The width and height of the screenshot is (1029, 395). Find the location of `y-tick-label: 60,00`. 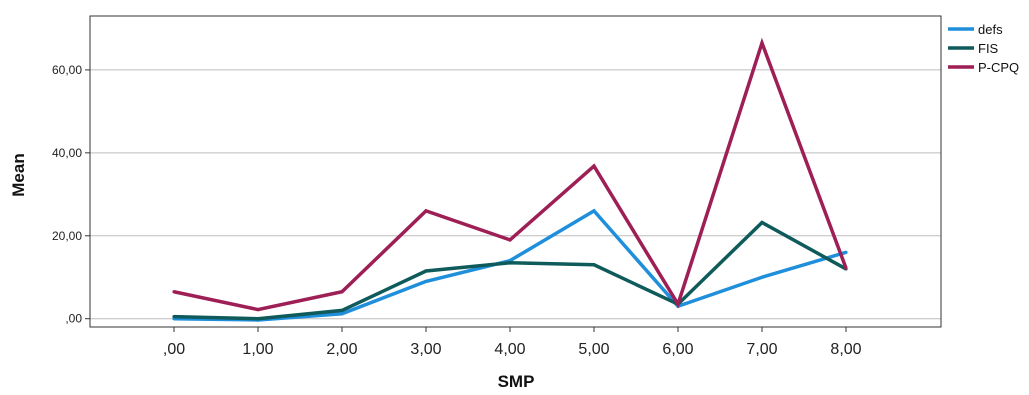

y-tick-label: 60,00 is located at coordinates (67, 70).